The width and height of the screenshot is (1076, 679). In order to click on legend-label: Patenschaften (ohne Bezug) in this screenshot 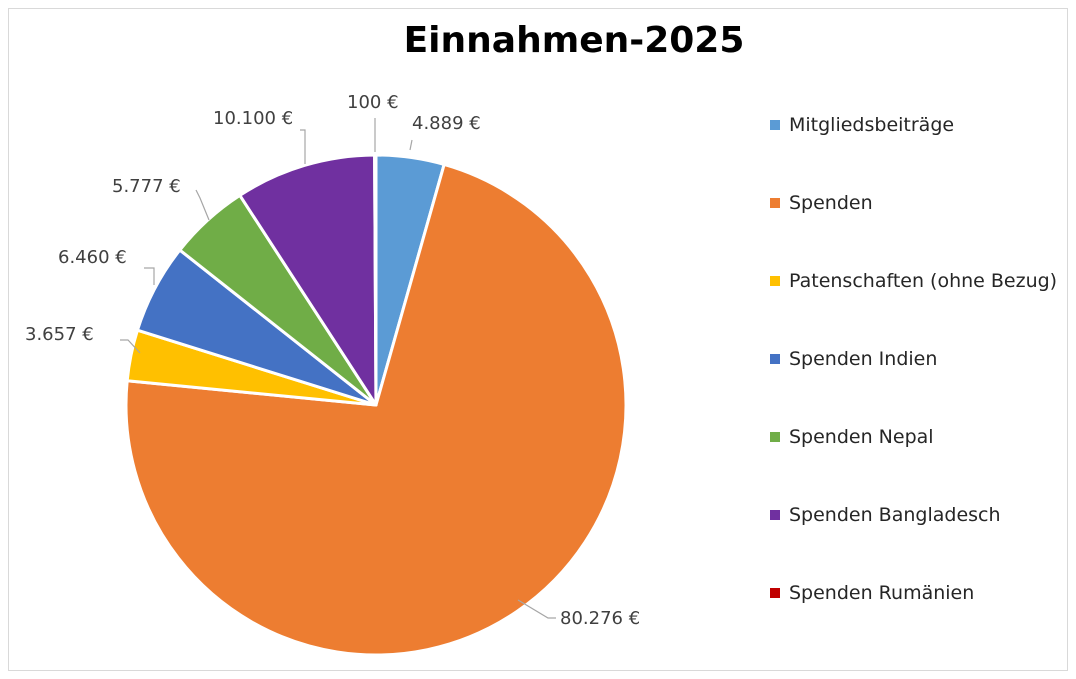, I will do `click(923, 281)`.